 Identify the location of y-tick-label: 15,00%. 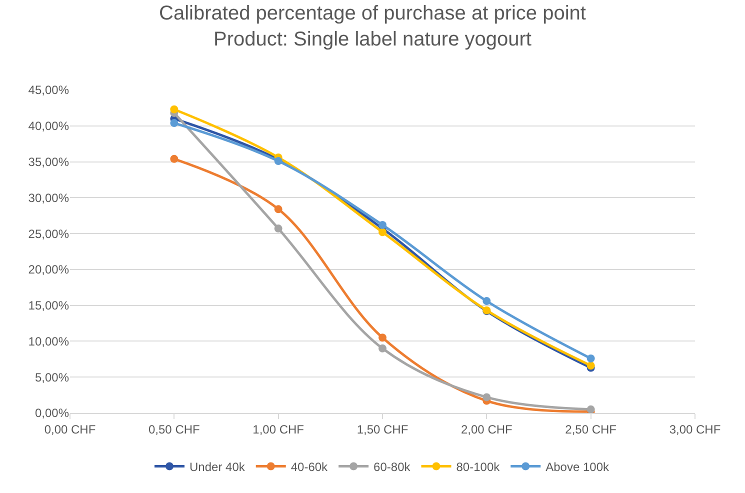
(49, 305).